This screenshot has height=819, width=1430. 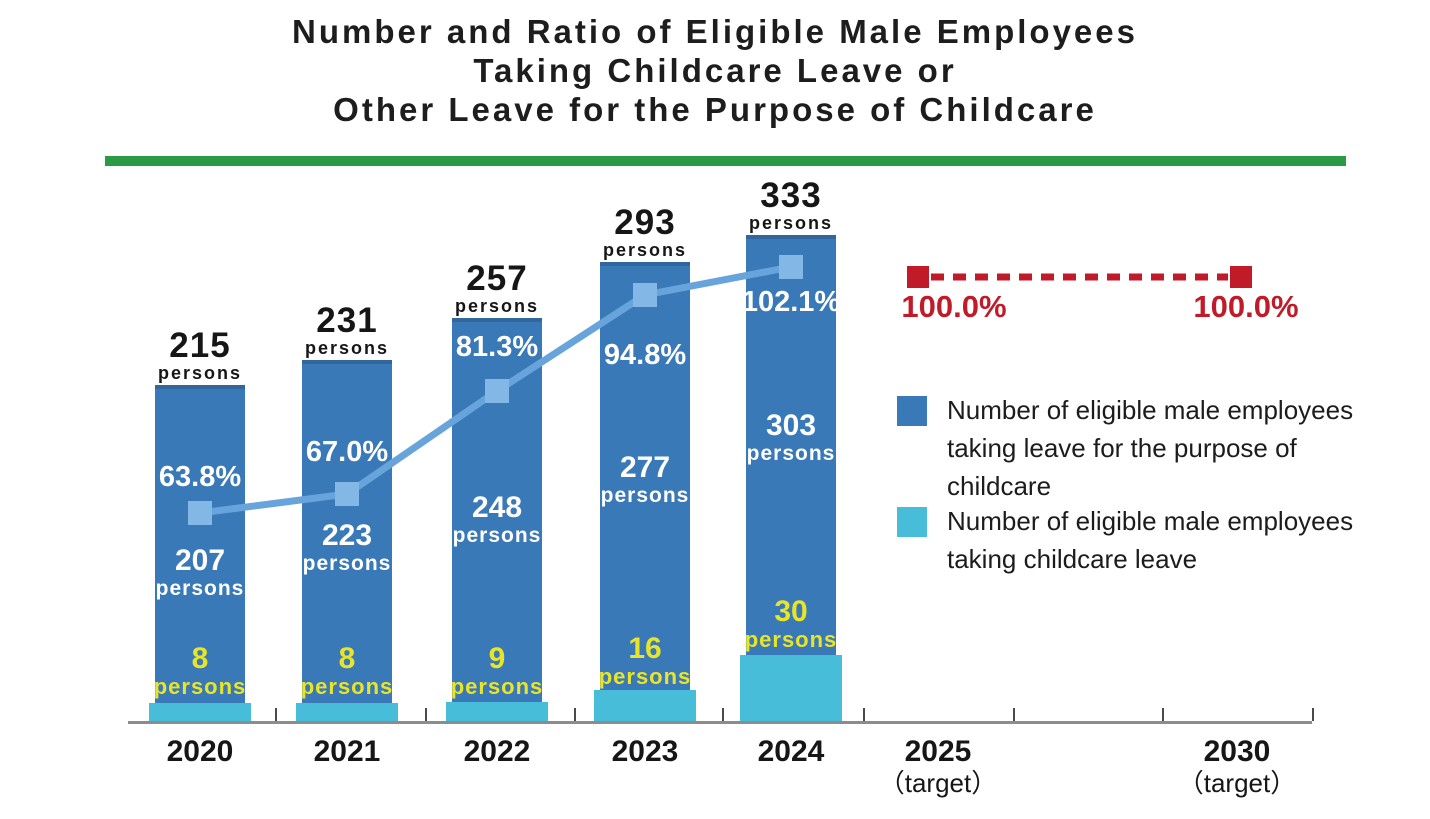 I want to click on target-2025-ratio-label: 100.0%, so click(x=954, y=306).